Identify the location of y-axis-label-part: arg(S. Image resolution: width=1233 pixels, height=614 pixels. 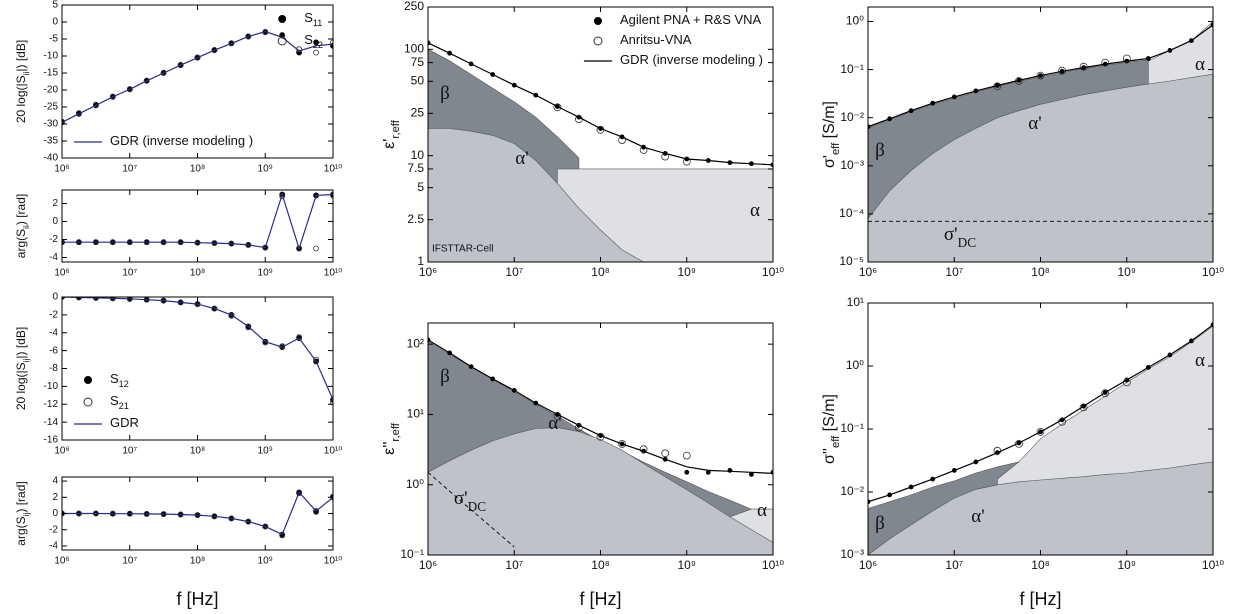
(21, 243).